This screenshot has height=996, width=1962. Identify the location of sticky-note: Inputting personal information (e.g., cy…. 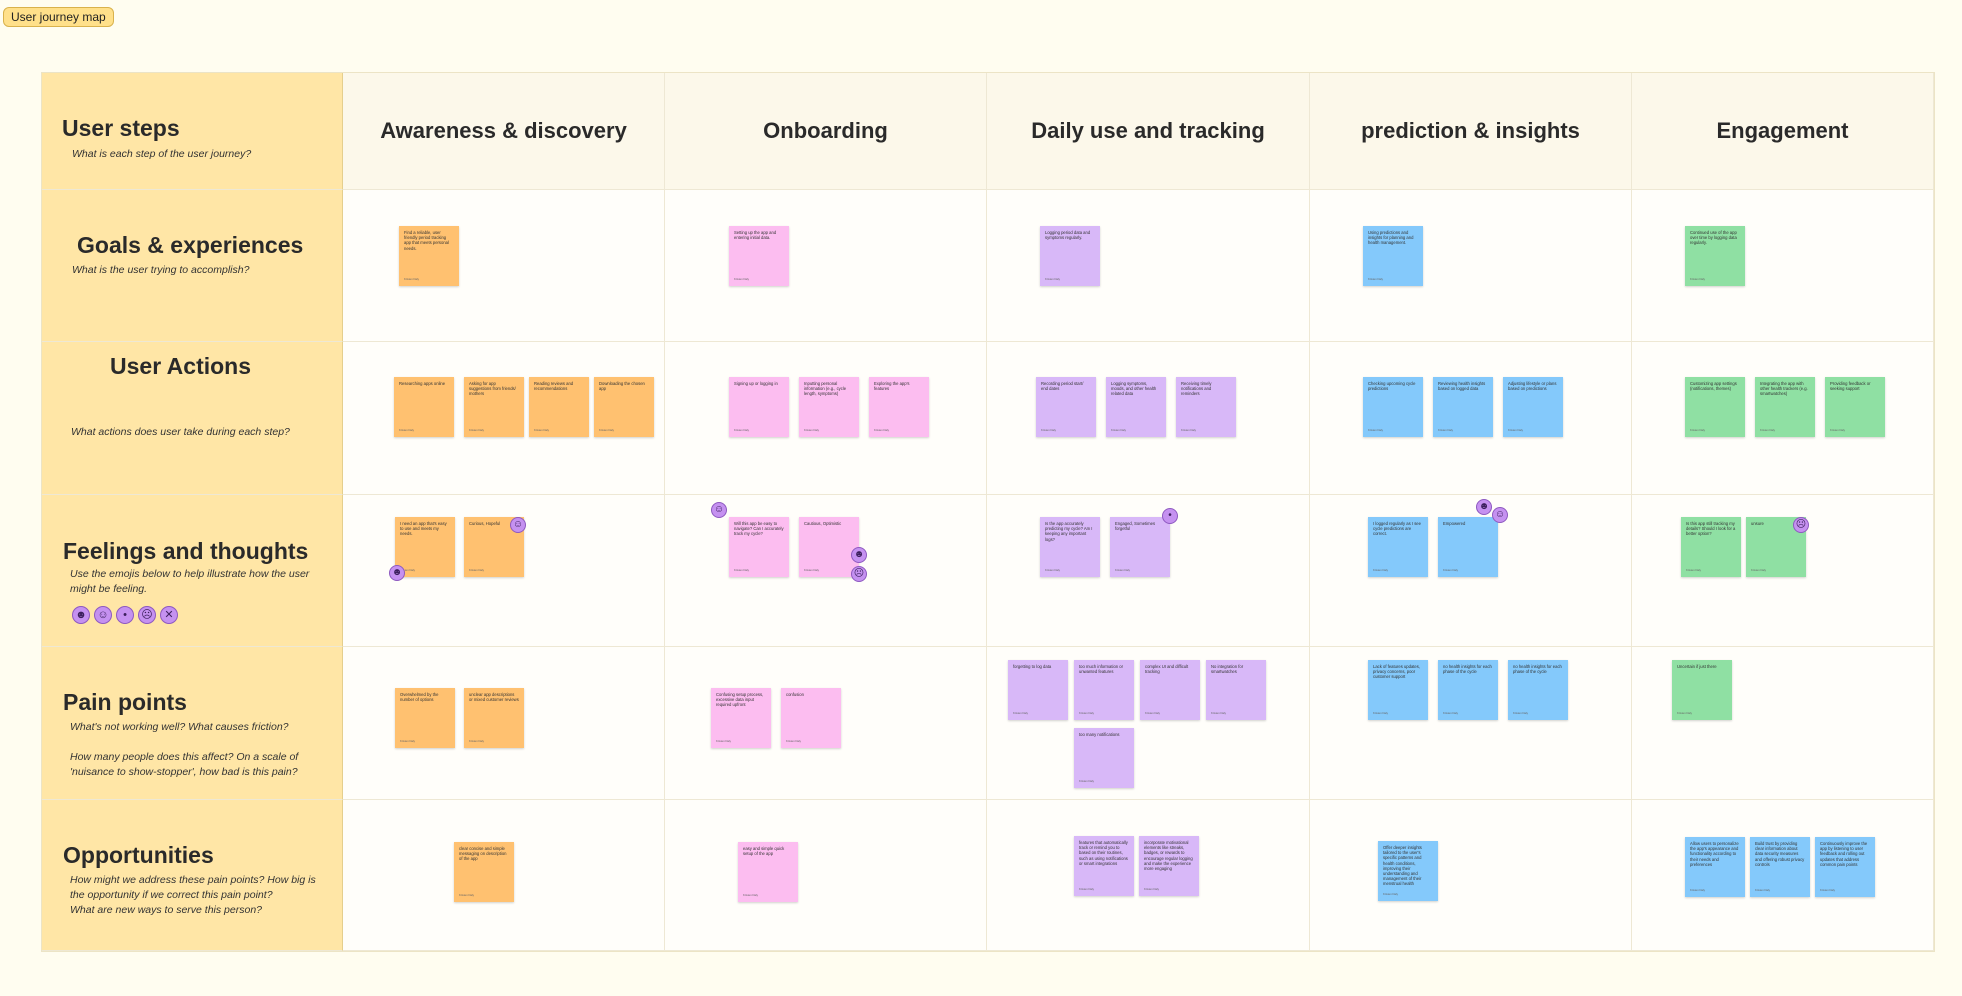
(829, 407).